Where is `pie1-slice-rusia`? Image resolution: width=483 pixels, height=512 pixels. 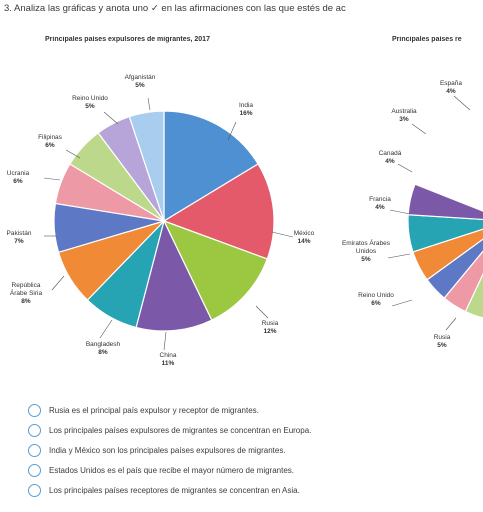 pie1-slice-rusia is located at coordinates (215, 270).